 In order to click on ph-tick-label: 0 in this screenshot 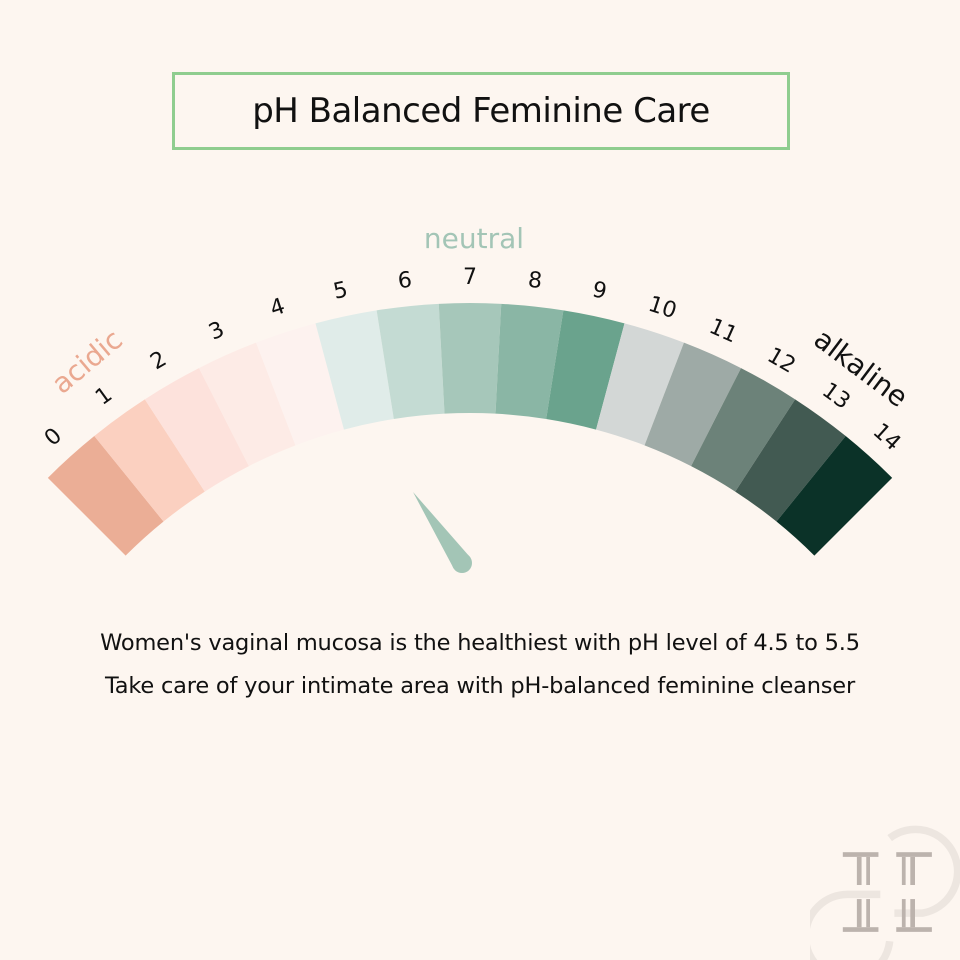, I will do `click(53, 437)`.